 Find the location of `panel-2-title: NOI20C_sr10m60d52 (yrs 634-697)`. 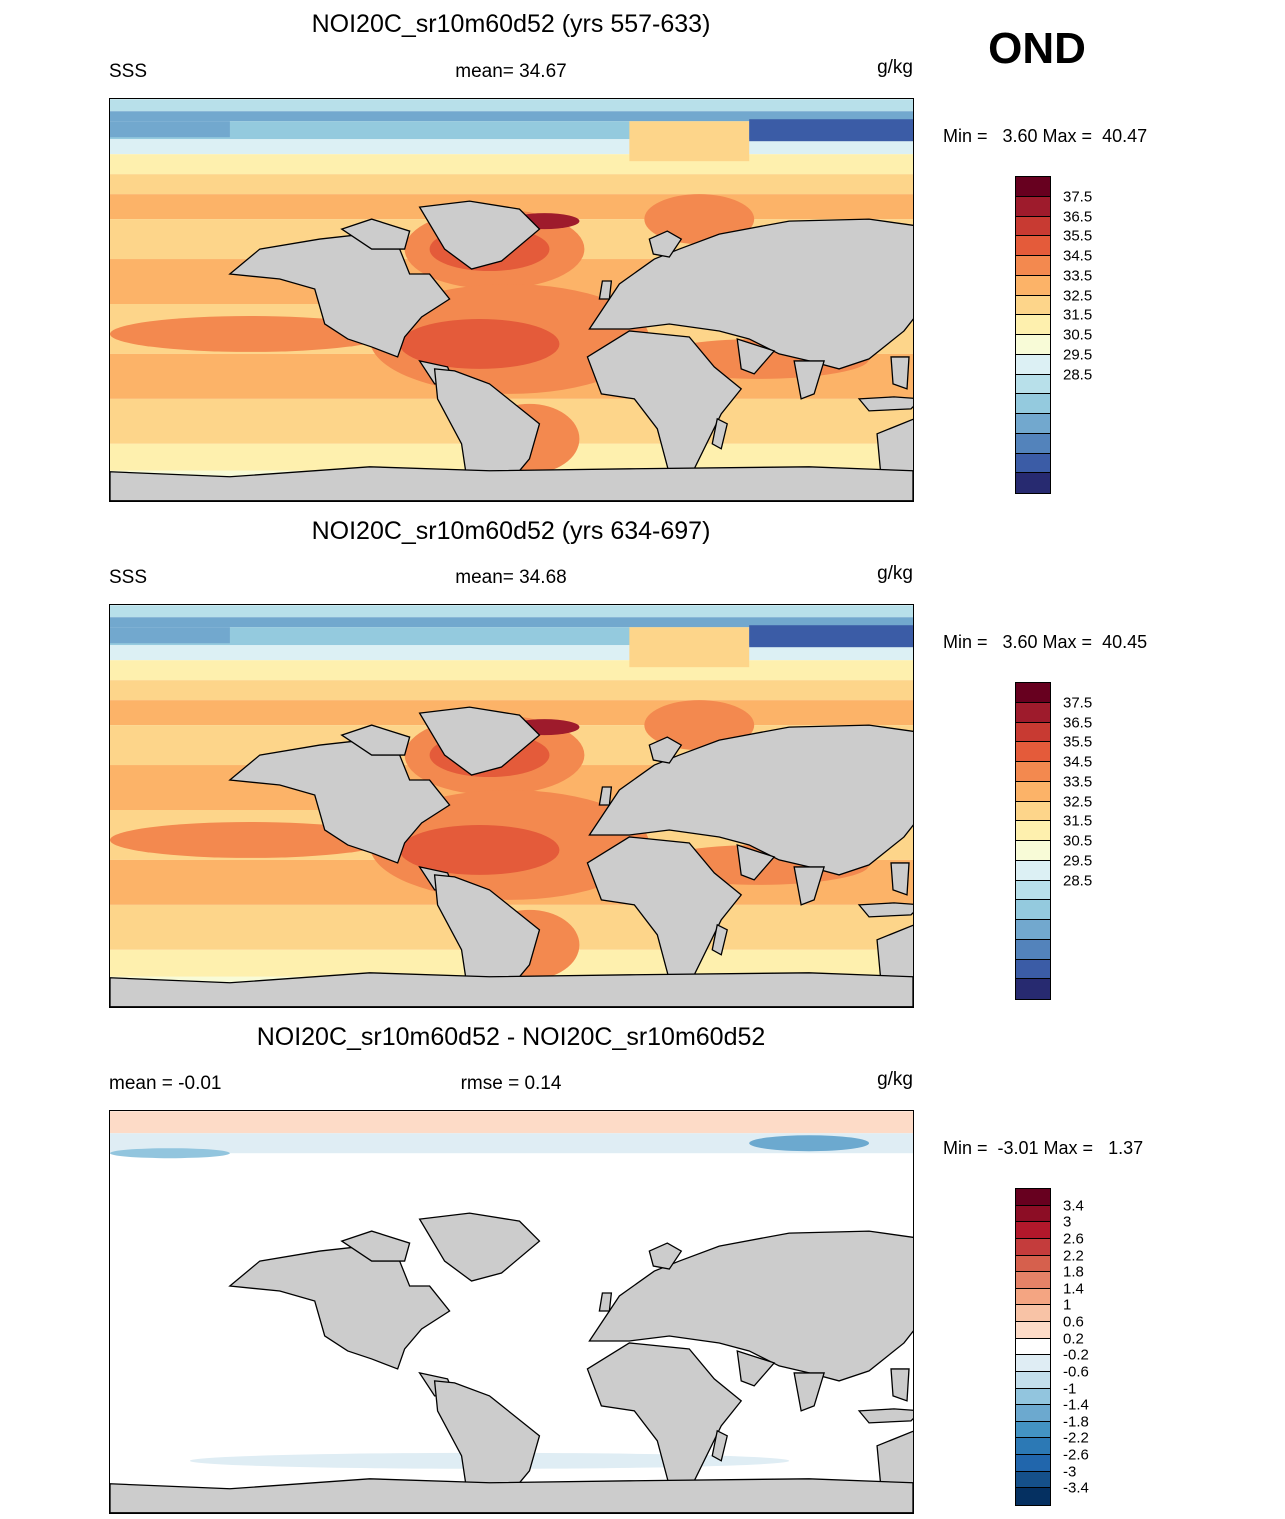

panel-2-title: NOI20C_sr10m60d52 (yrs 634-697) is located at coordinates (511, 531).